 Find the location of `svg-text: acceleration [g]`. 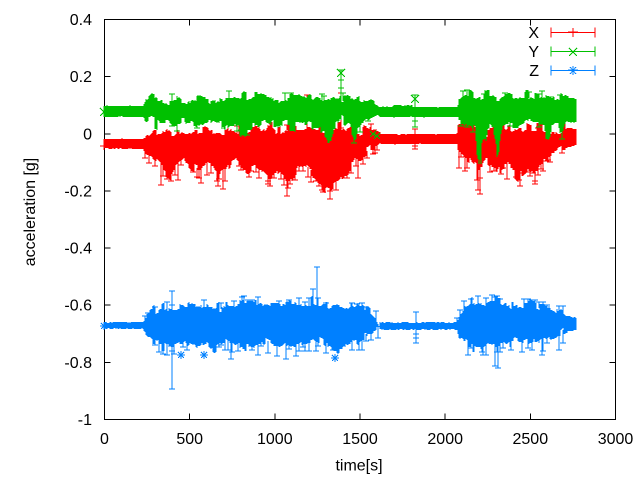

svg-text: acceleration [g] is located at coordinates (30, 212).